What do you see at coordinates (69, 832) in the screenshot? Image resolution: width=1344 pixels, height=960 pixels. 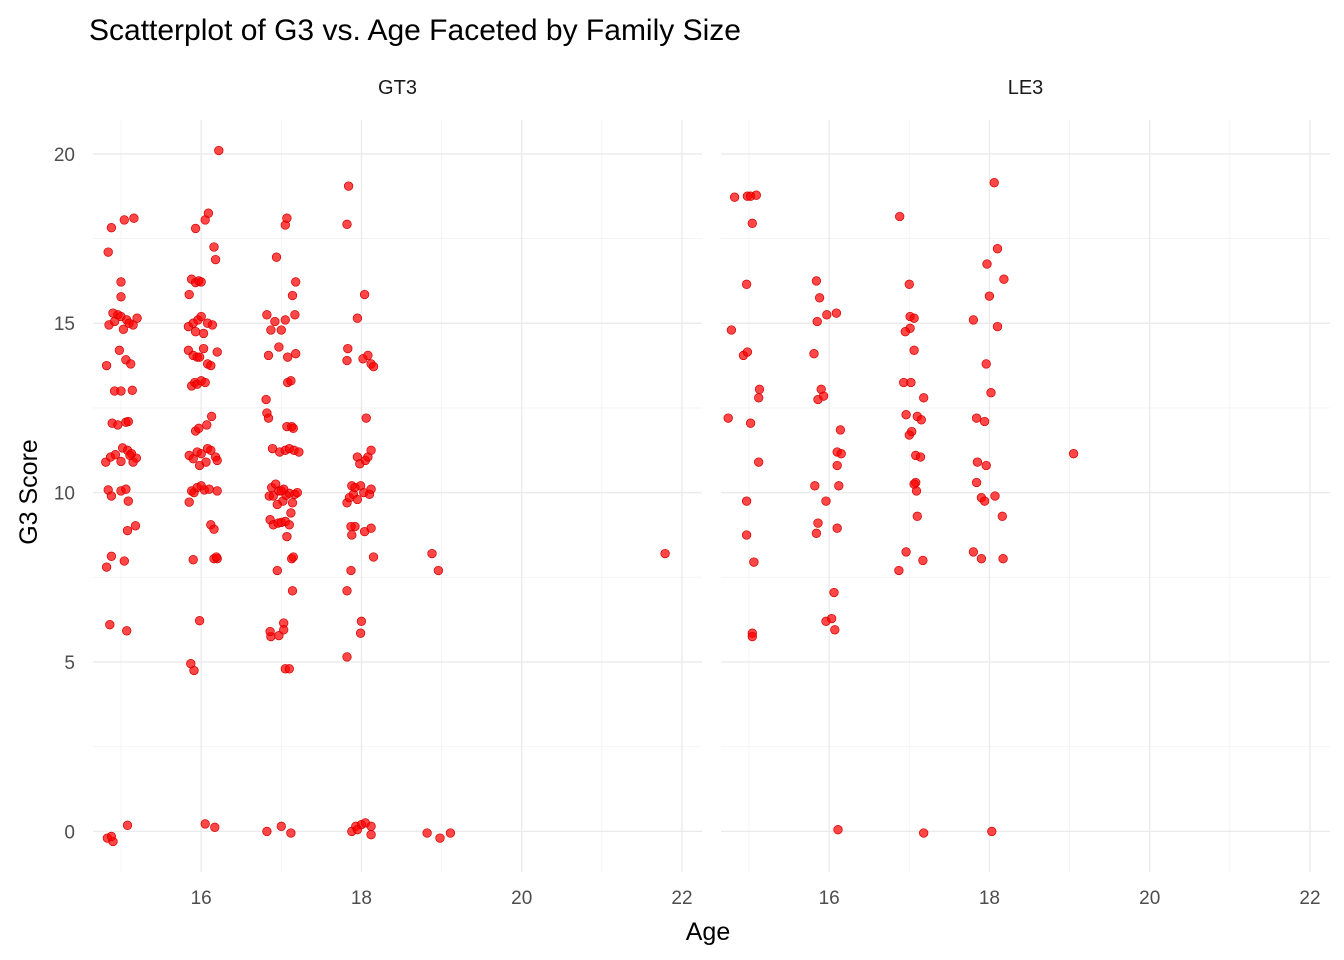 I see `y-tick-label: 0` at bounding box center [69, 832].